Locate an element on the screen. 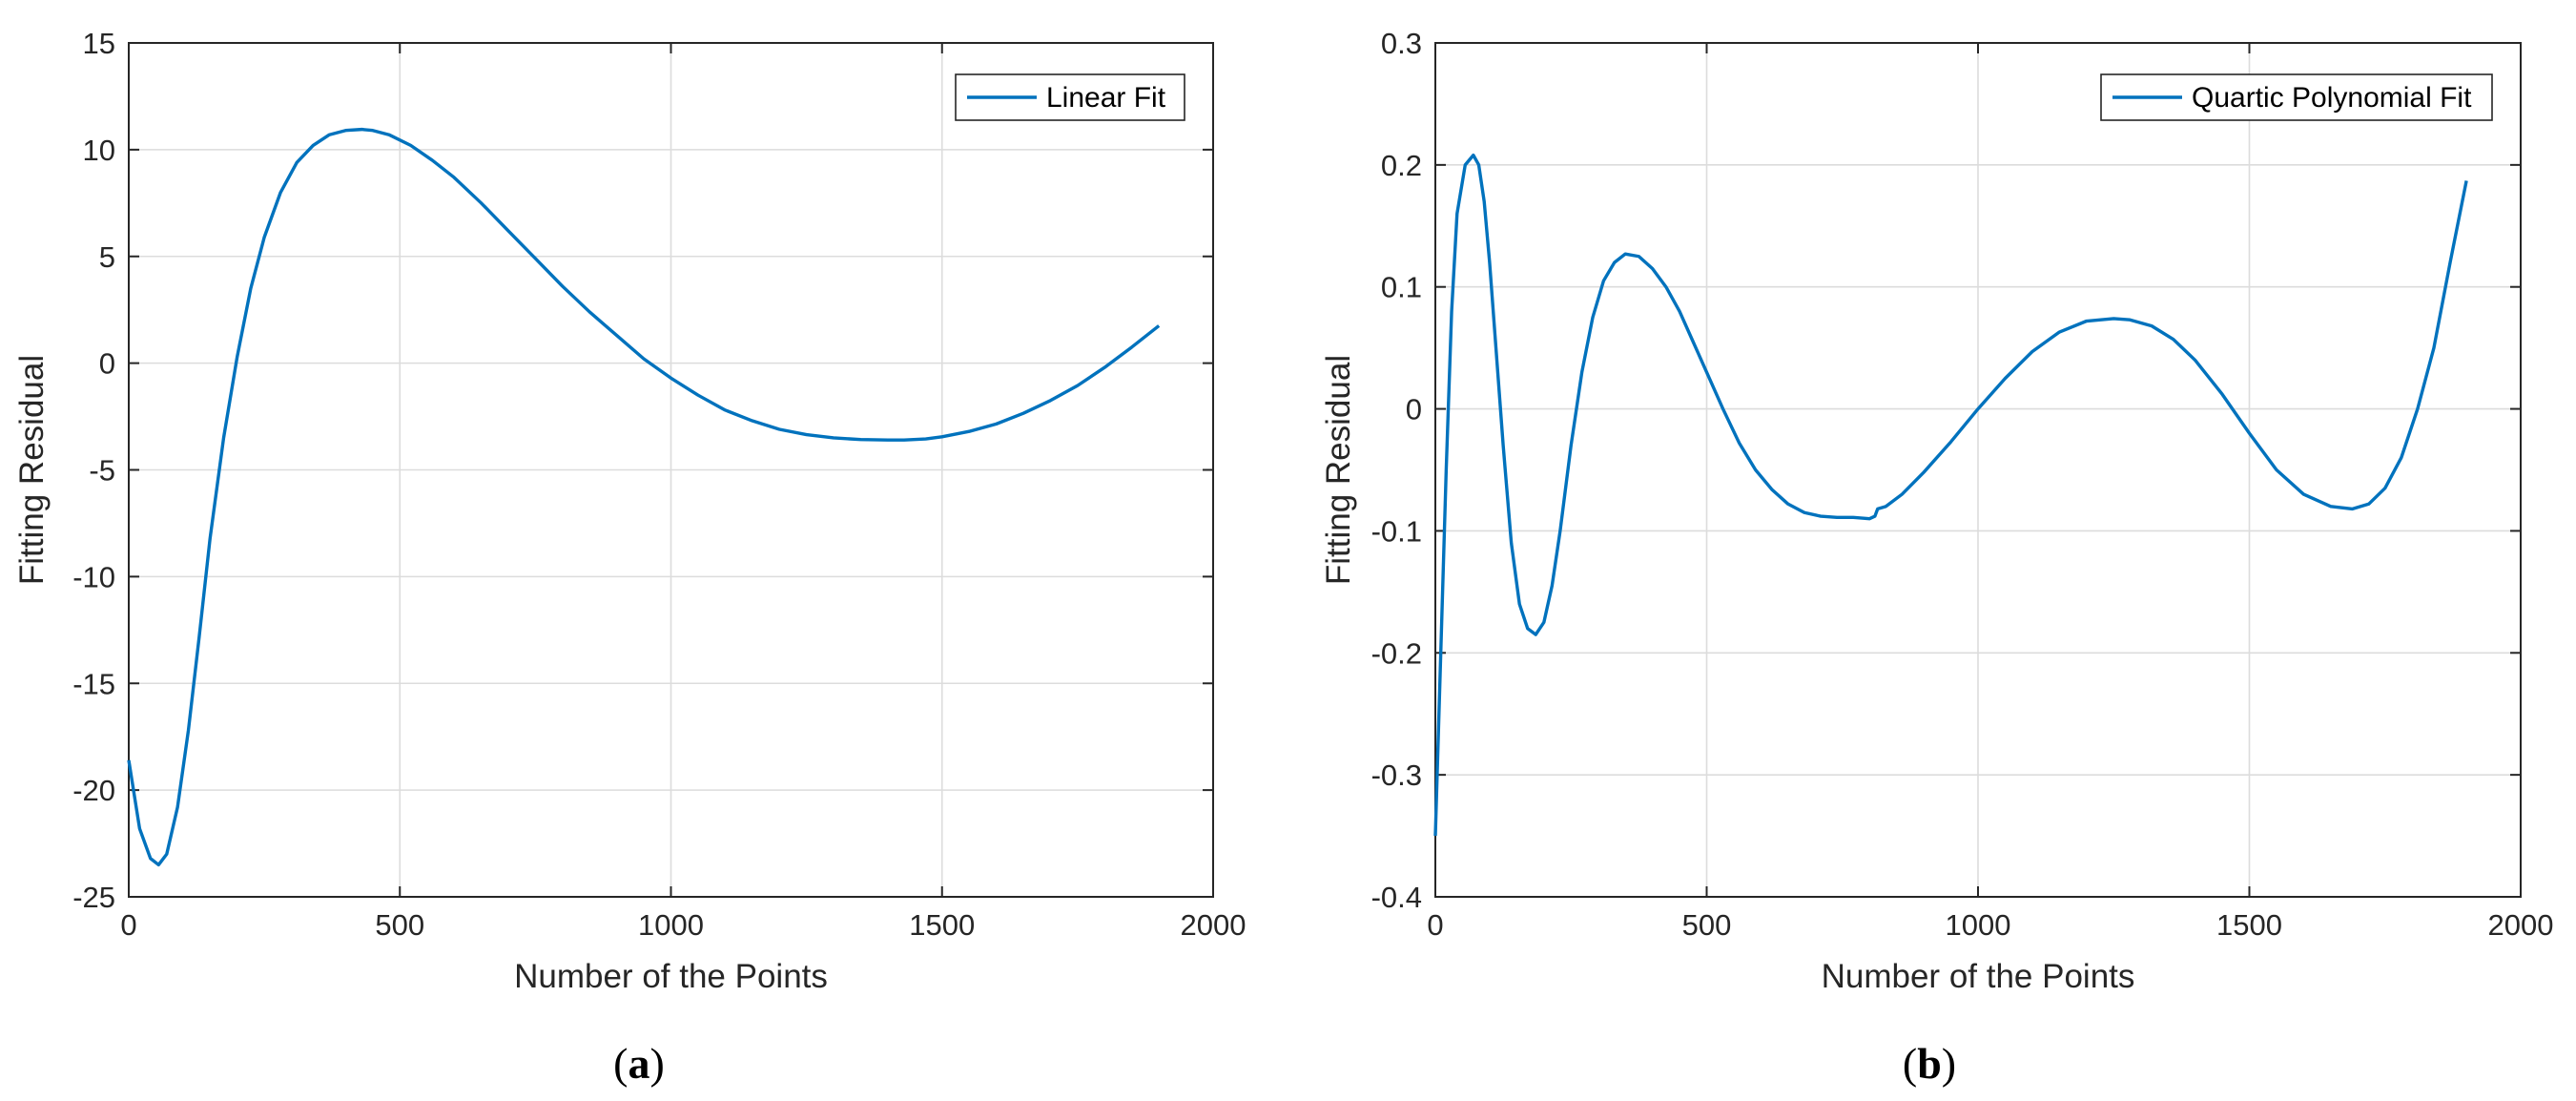 The width and height of the screenshot is (2576, 1101). y-tick-label: -20 is located at coordinates (93, 790).